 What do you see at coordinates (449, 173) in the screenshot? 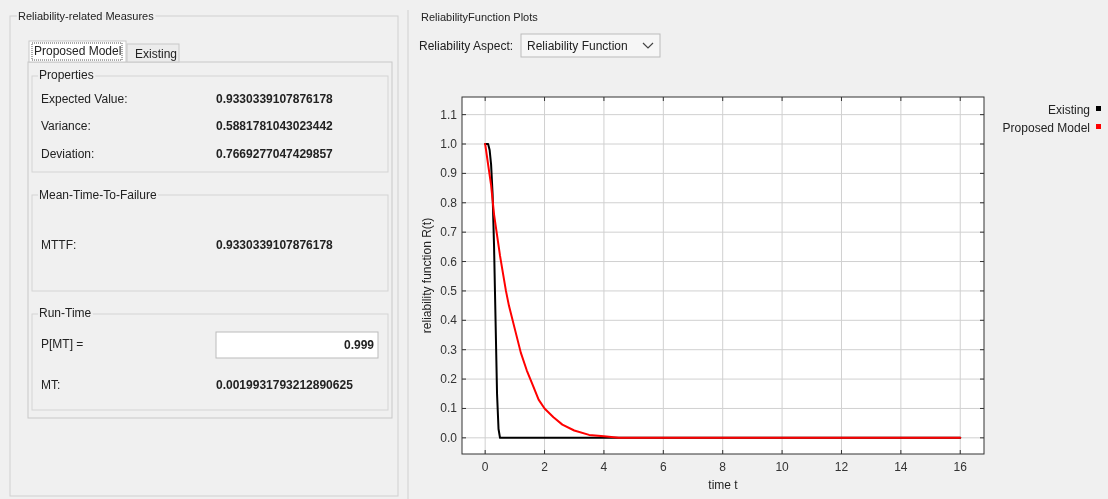
I see `y-tick-label: 0.9` at bounding box center [449, 173].